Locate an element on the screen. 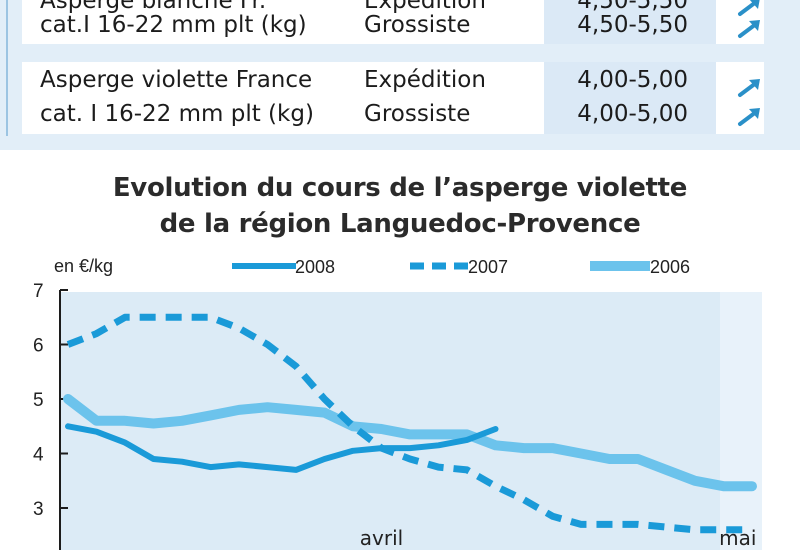 This screenshot has height=550, width=800. product-name-line2: cat. I 16-22 mm plt (kg) is located at coordinates (177, 114).